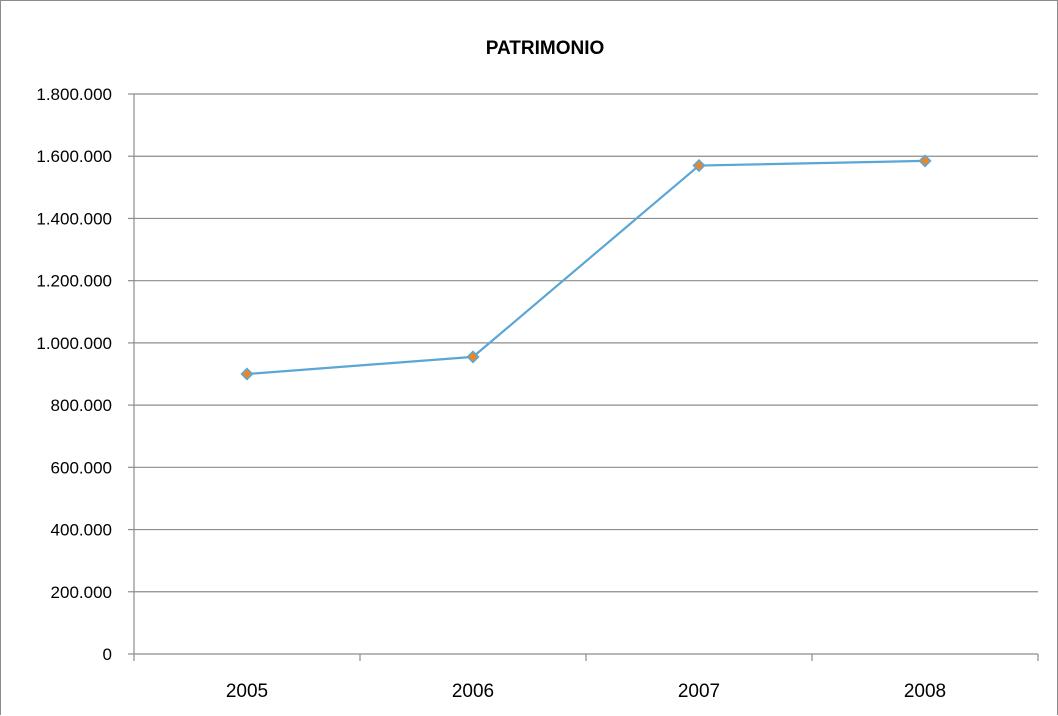  What do you see at coordinates (74, 281) in the screenshot?
I see `y-tick-label: 1.200.000` at bounding box center [74, 281].